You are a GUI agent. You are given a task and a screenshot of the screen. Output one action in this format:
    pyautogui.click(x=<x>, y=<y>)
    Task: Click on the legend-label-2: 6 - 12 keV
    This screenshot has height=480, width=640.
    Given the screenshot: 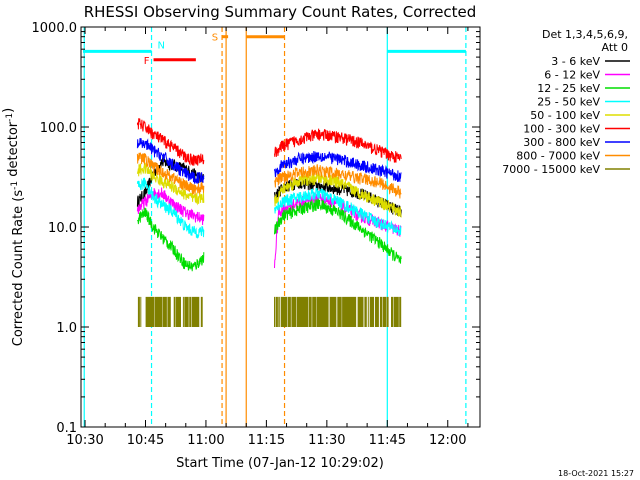 What is the action you would take?
    pyautogui.click(x=572, y=75)
    